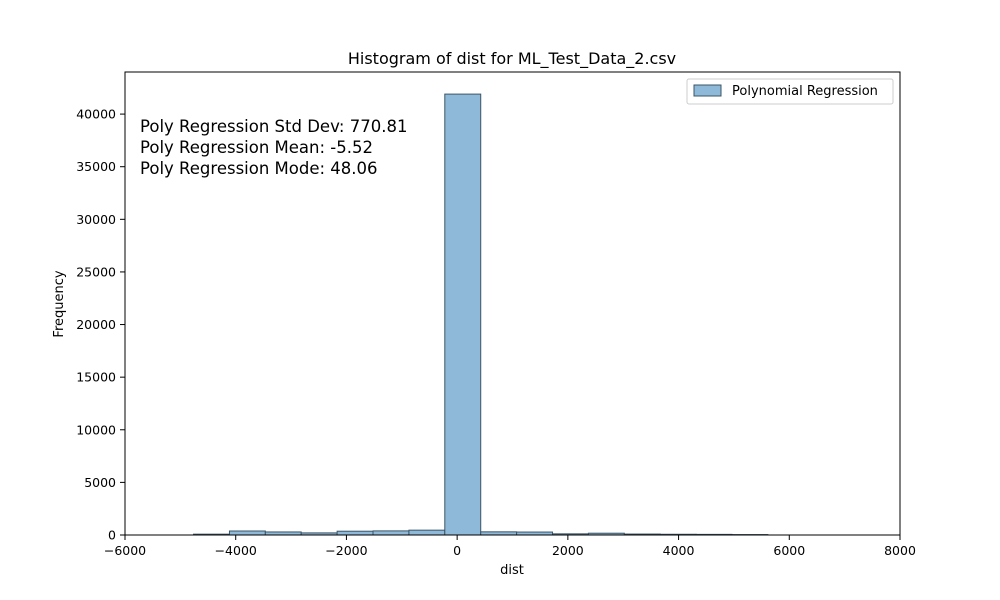 This screenshot has width=1000, height=600. What do you see at coordinates (96, 219) in the screenshot?
I see `y-tick-label: 30000` at bounding box center [96, 219].